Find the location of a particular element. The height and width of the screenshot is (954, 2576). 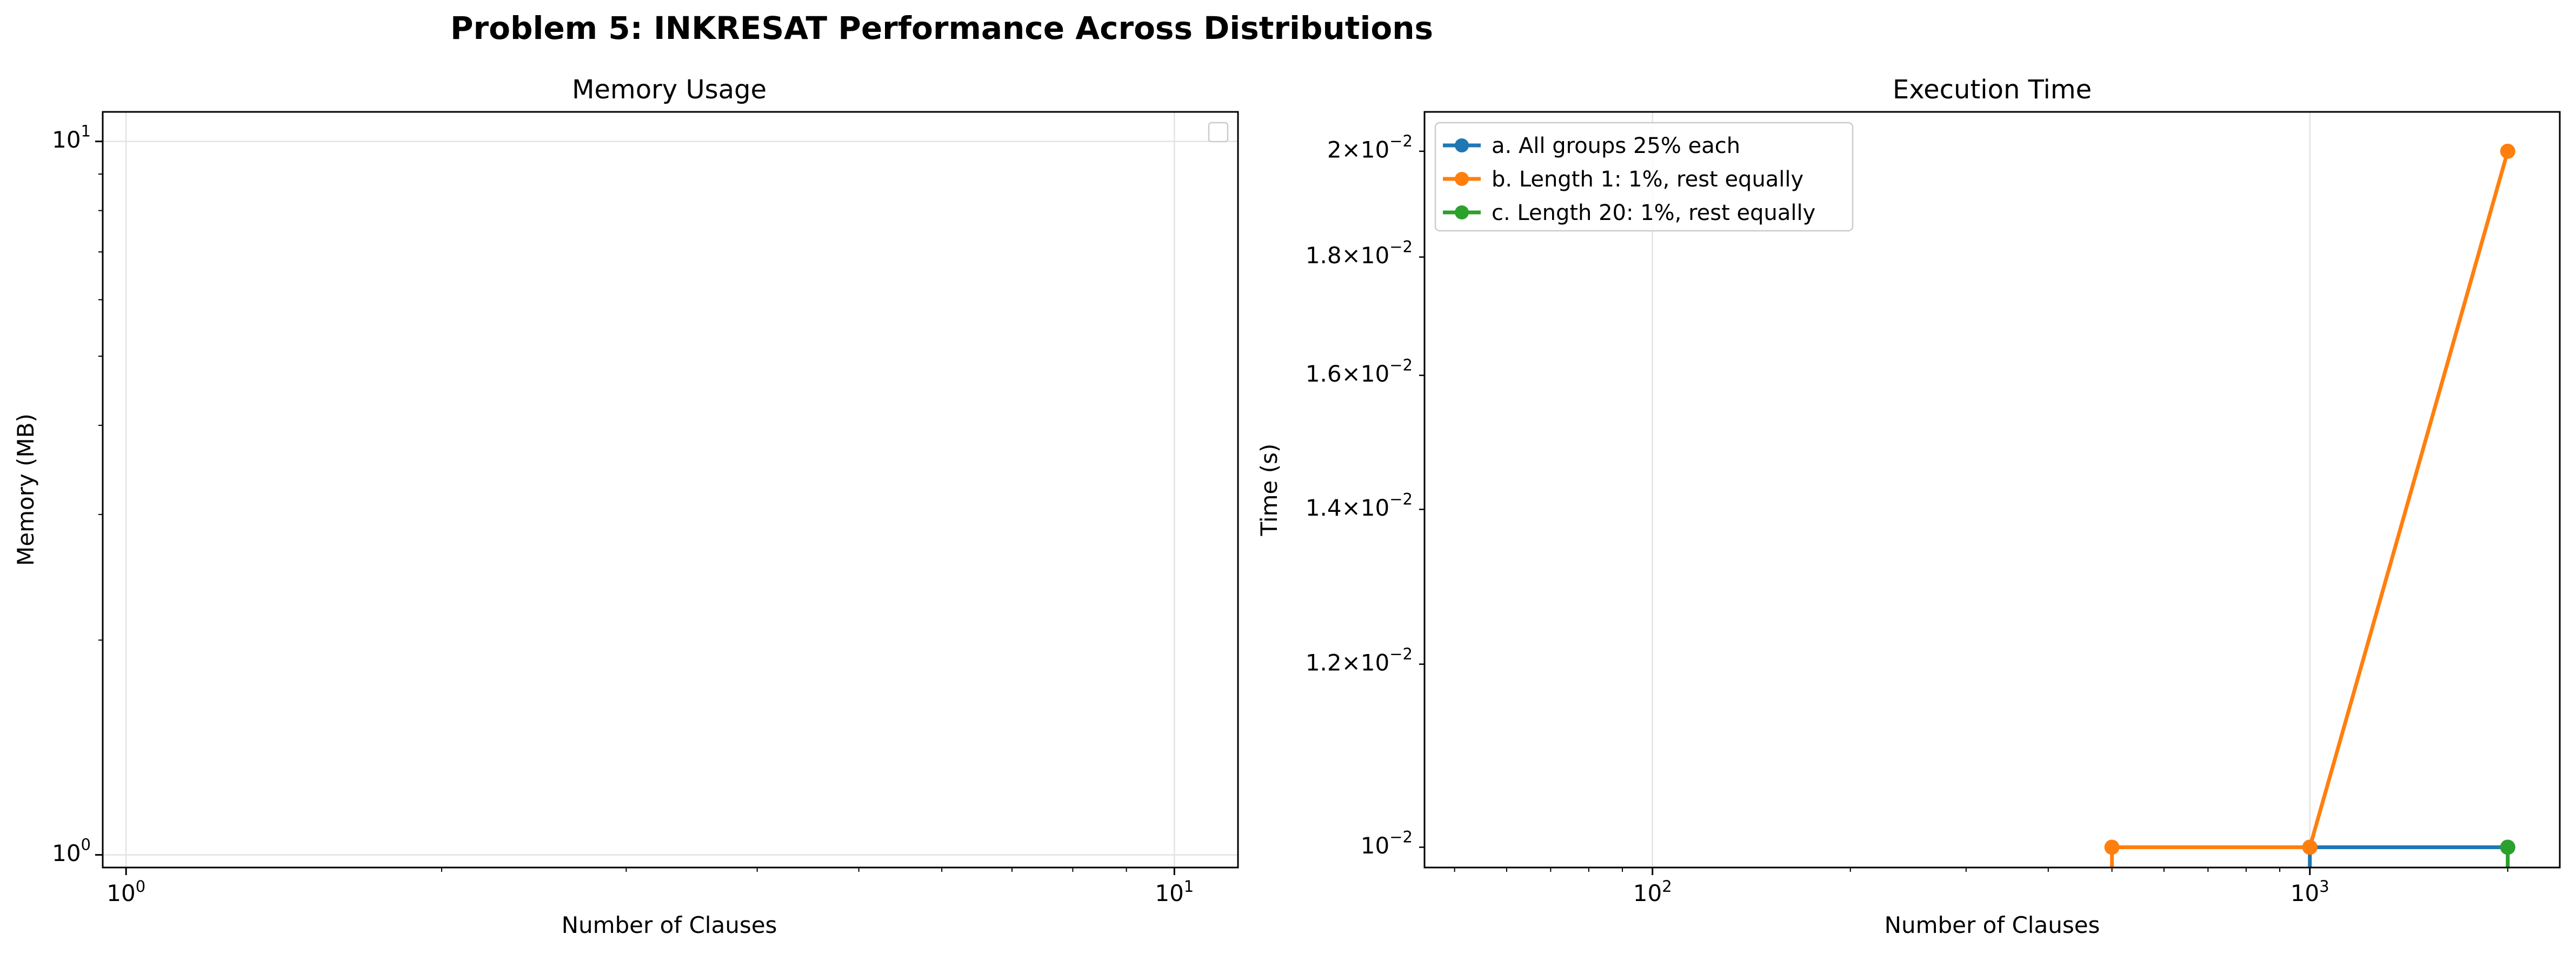

legend-a-label: a. All groups 25% each is located at coordinates (1616, 146).